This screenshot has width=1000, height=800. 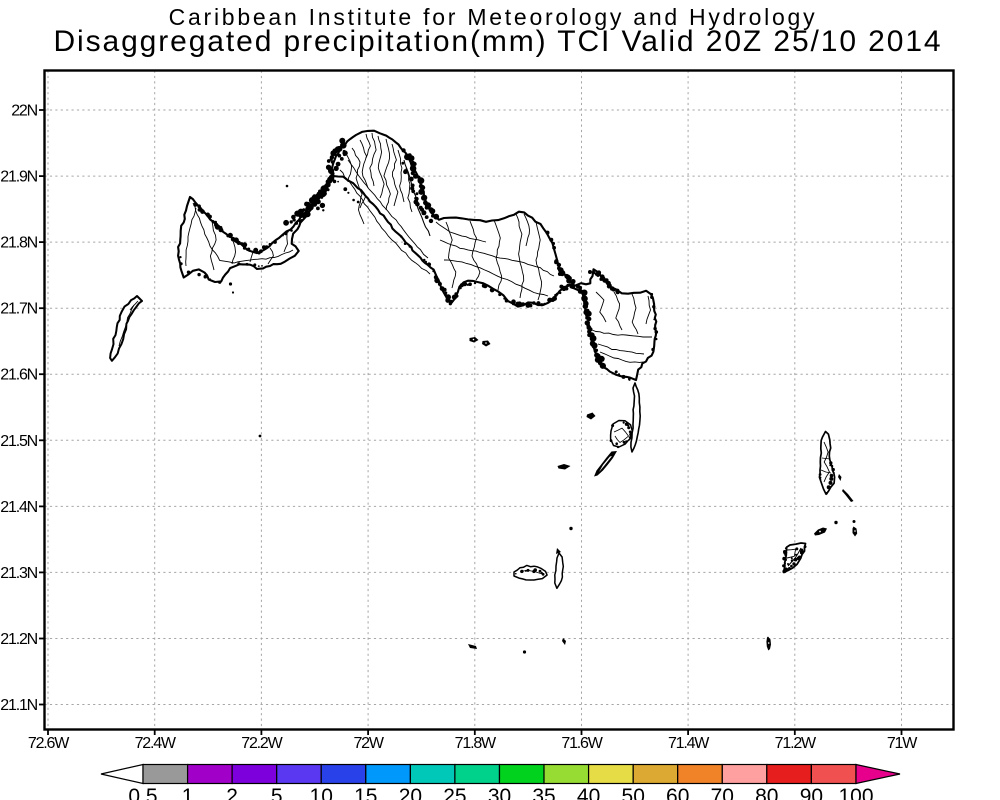 What do you see at coordinates (454, 792) in the screenshot?
I see `svg-text: 25` at bounding box center [454, 792].